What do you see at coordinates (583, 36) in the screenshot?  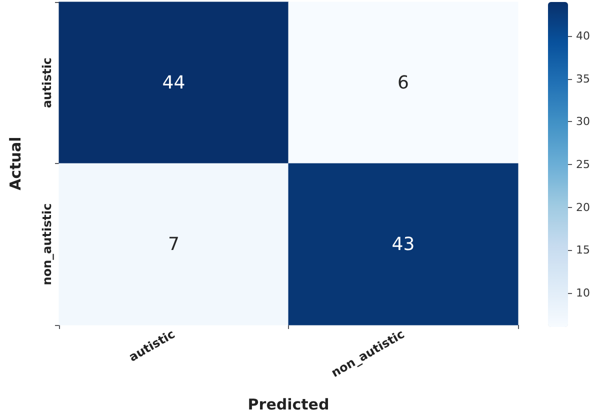 I see `color-bar-label: 40` at bounding box center [583, 36].